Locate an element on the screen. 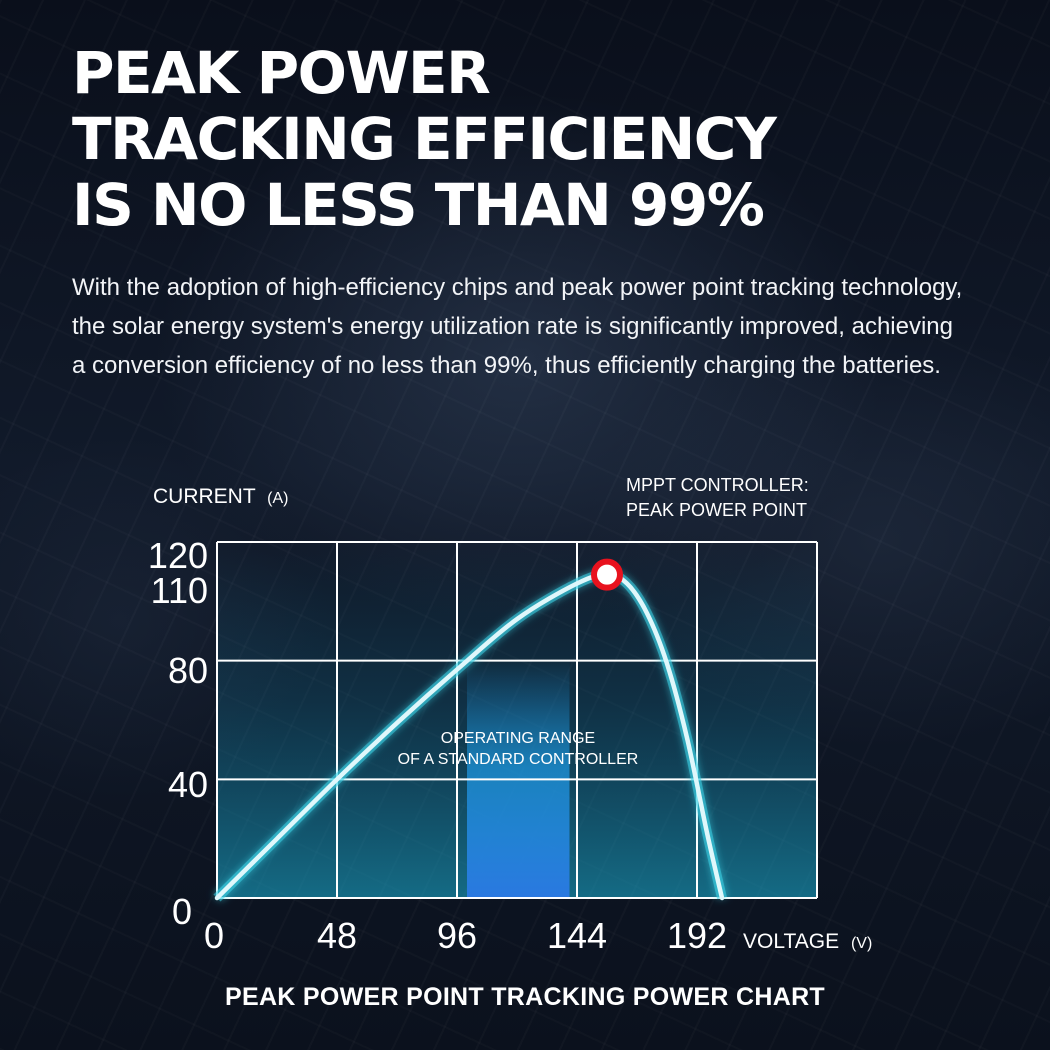 The width and height of the screenshot is (1050, 1050). x-axis-label: VOLTAGE (V) is located at coordinates (807, 941).